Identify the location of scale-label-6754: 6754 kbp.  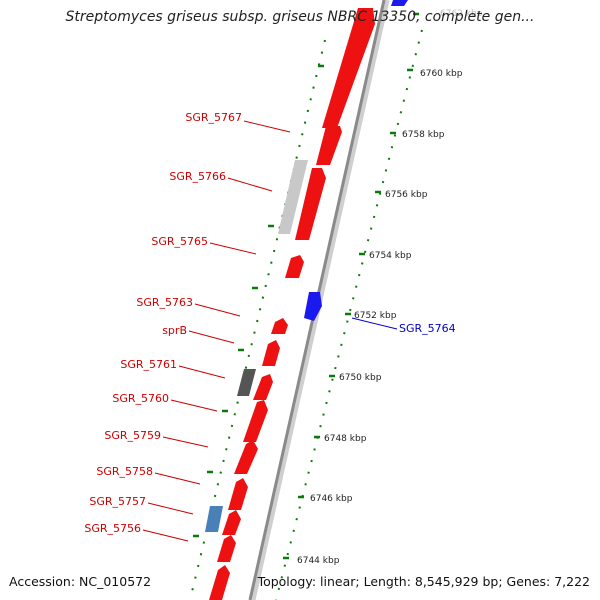
(390, 256).